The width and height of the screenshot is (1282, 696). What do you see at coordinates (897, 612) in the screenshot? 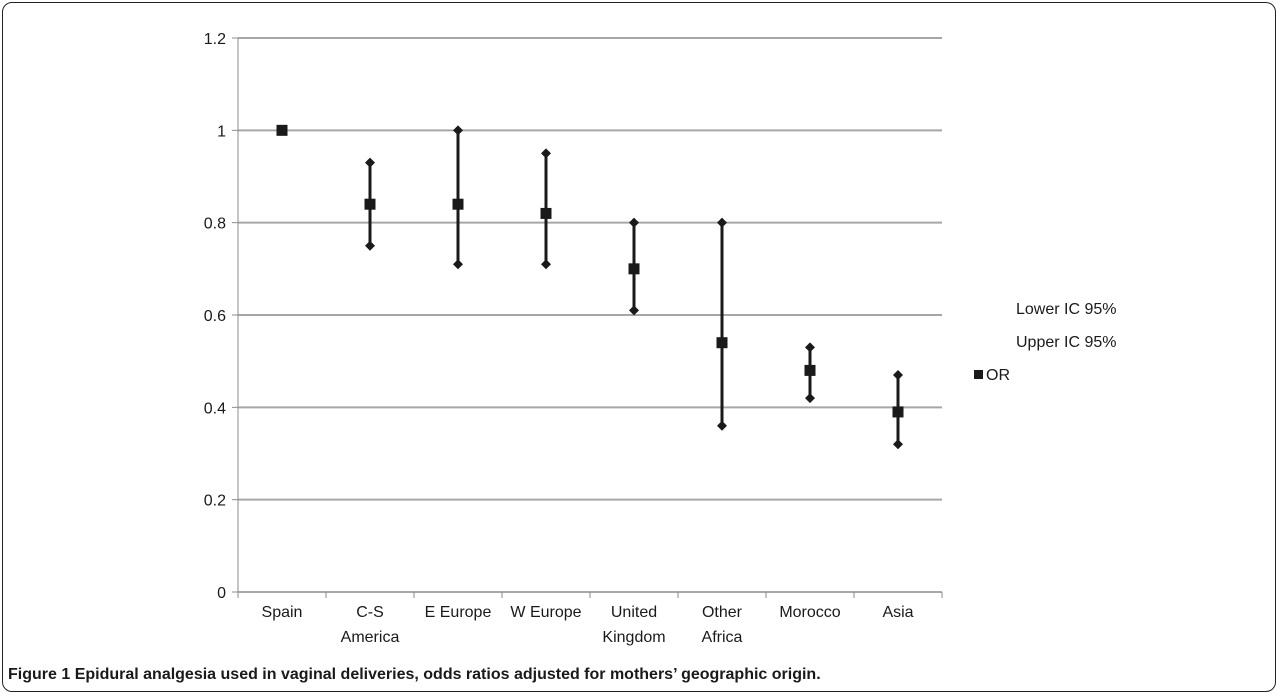
I see `x-tick-label: Asia` at bounding box center [897, 612].